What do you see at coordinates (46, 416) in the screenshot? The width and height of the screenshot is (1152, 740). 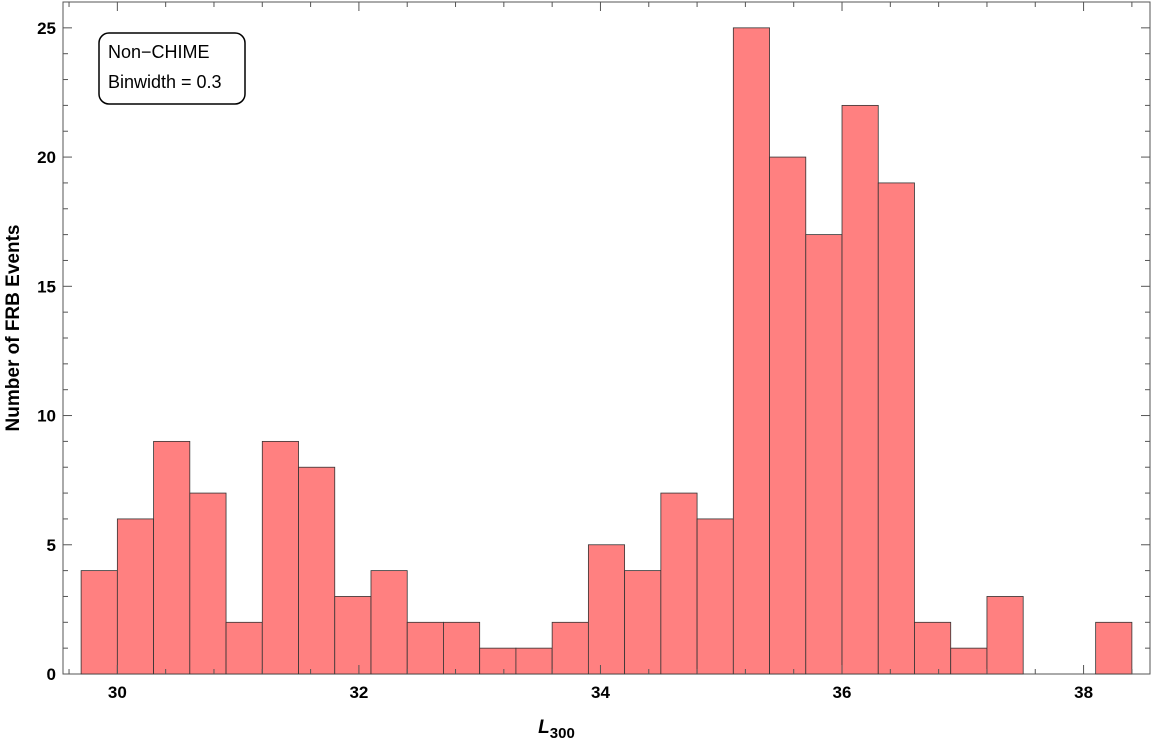 I see `y-tick-label: 10` at bounding box center [46, 416].